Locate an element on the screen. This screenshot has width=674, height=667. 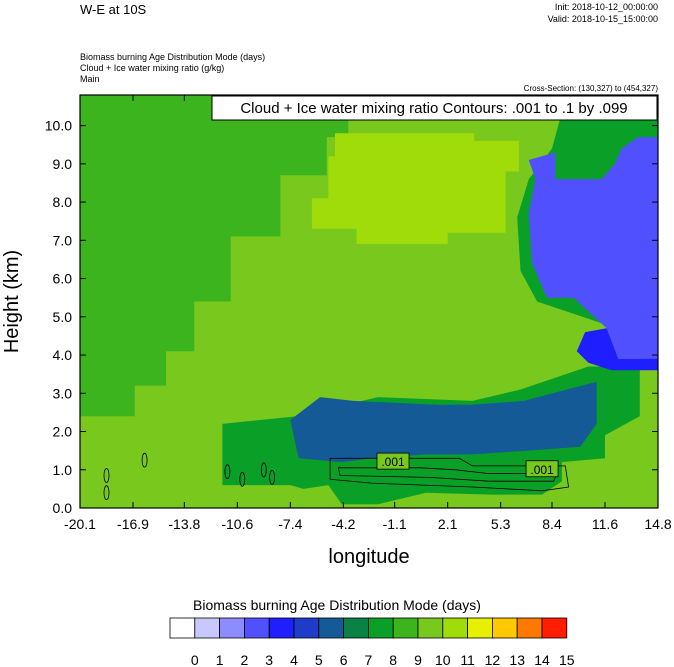
colorbar-label: 14 is located at coordinates (542, 659).